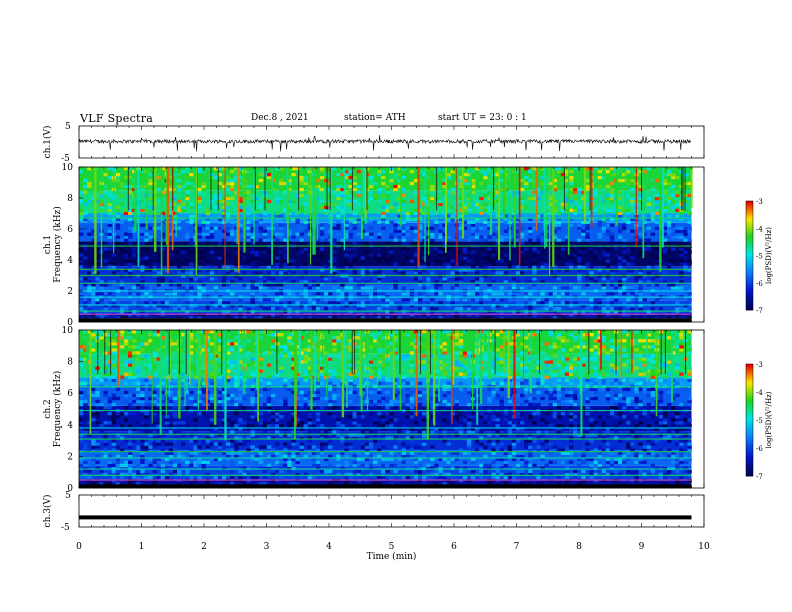 The width and height of the screenshot is (792, 612). I want to click on gap-line, so click(437, 189).